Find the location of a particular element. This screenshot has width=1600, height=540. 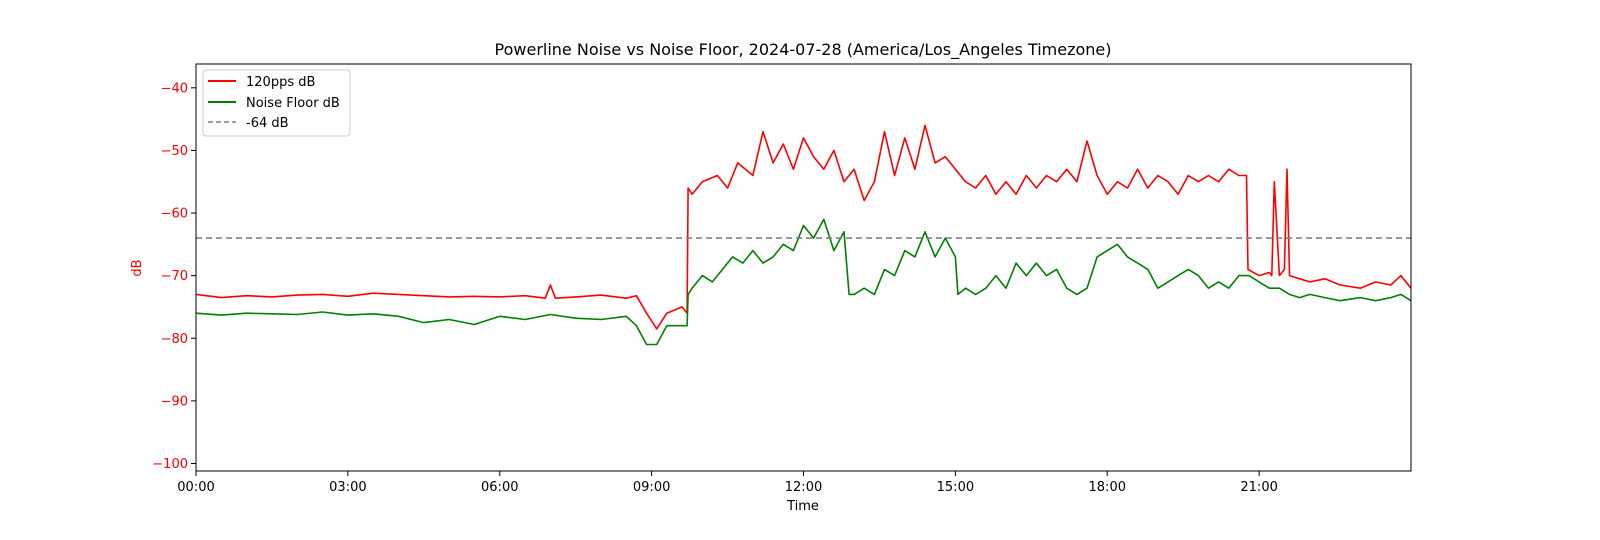

y-tick-label: −70 is located at coordinates (174, 276).